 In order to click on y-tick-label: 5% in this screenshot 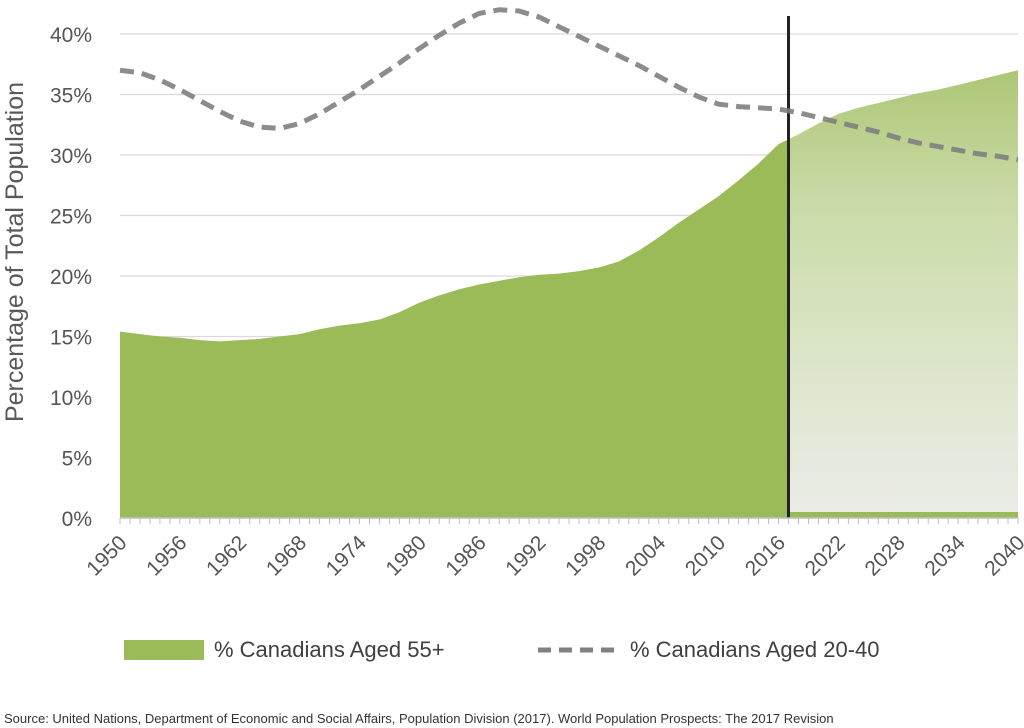, I will do `click(77, 459)`.